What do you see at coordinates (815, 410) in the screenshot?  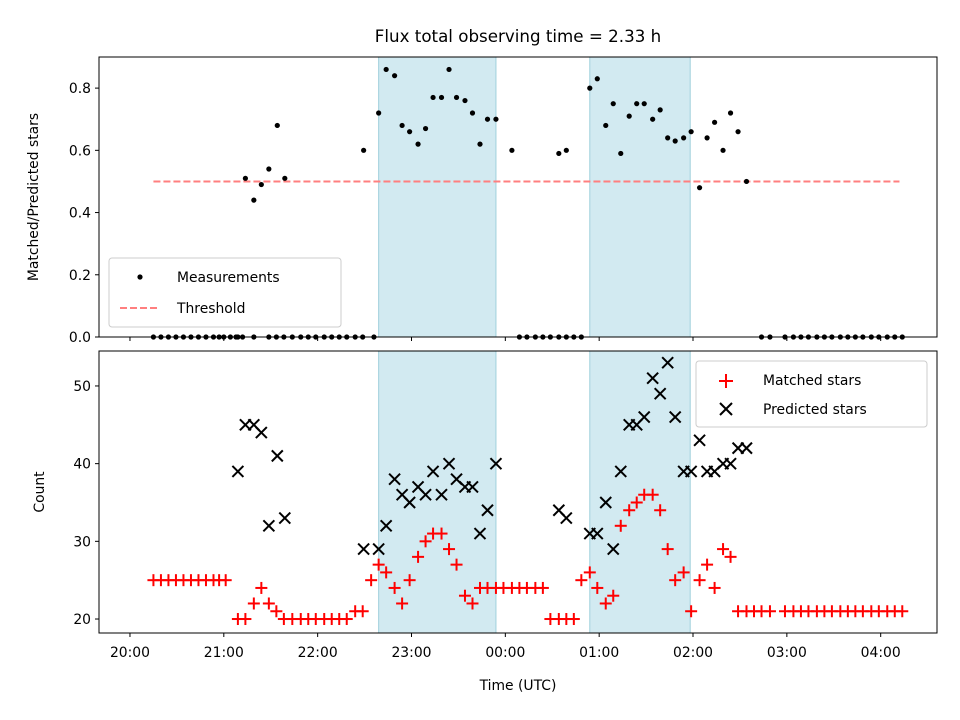 I see `legend-predicted-label: Predicted stars` at bounding box center [815, 410].